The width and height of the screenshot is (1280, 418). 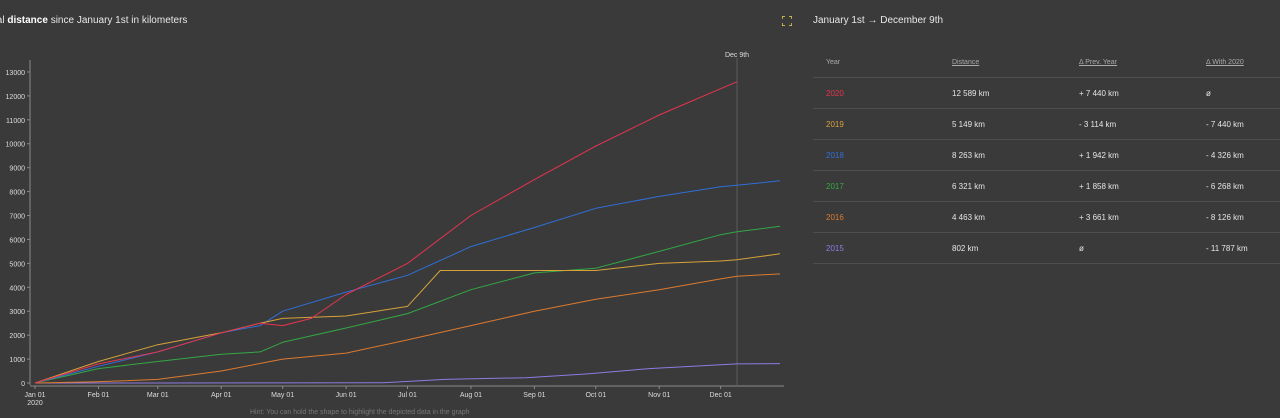 I want to click on with-2020-cell: ø, so click(x=1242, y=93).